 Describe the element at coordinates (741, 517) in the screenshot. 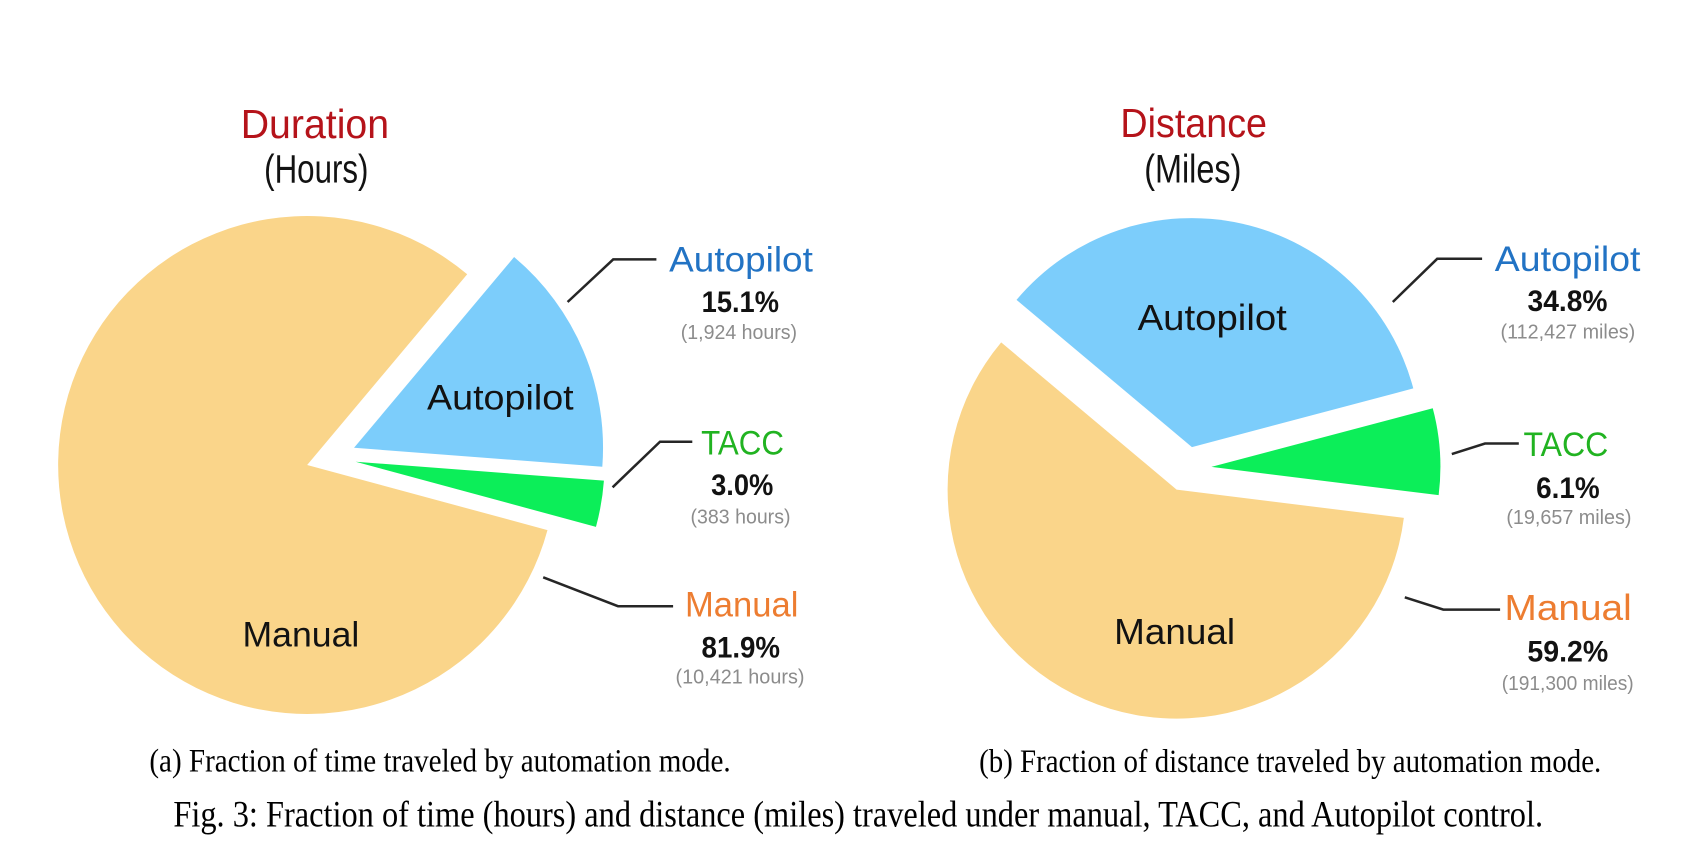

I see `svg-text: (383 hours)` at that location.